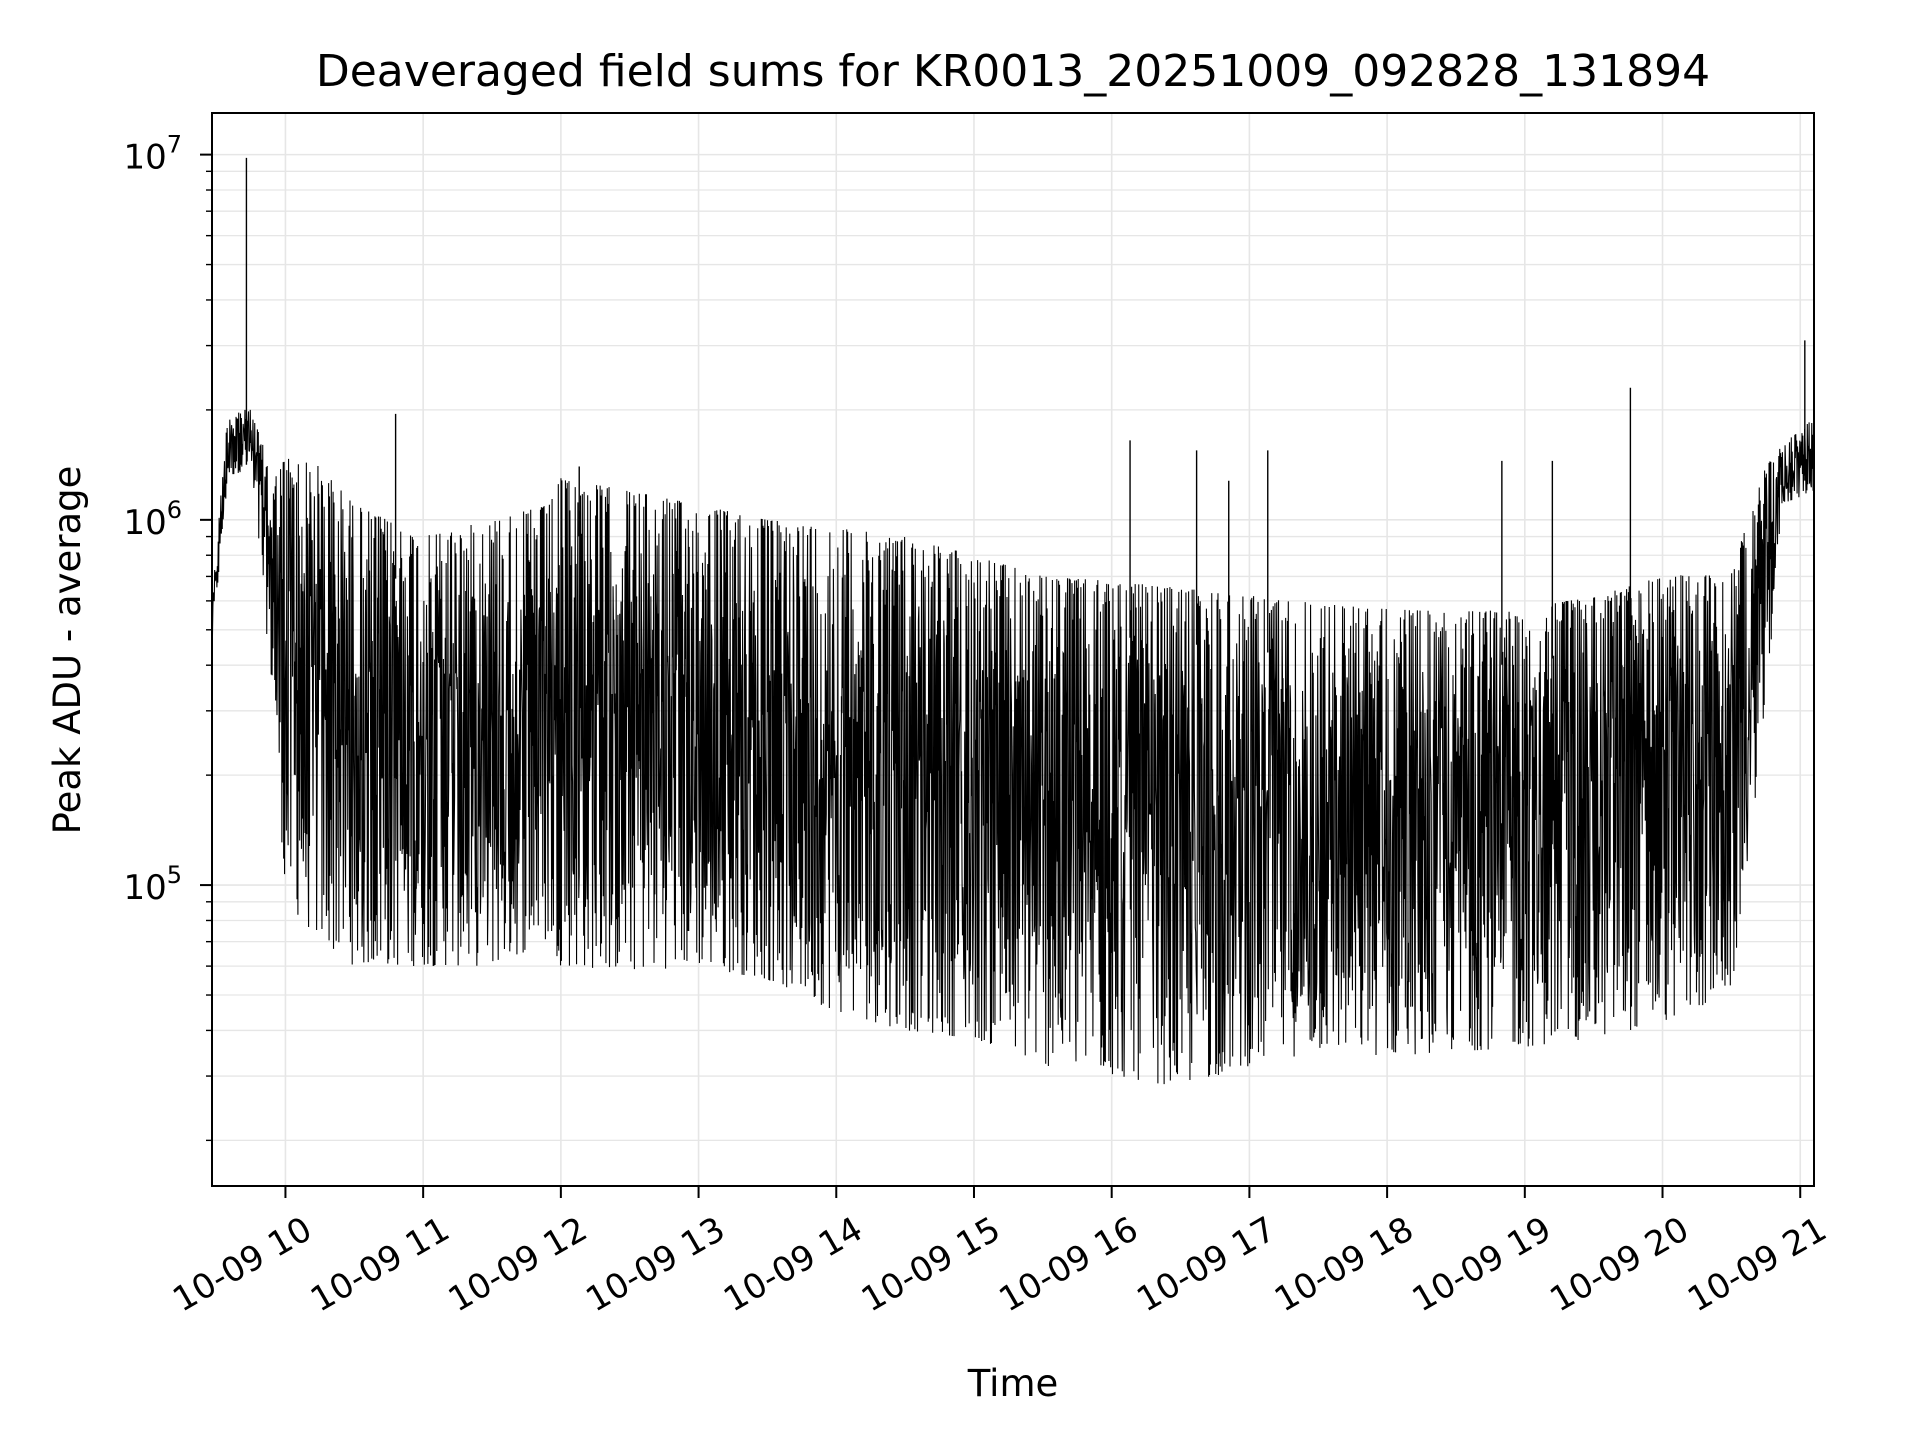 Image resolution: width=1920 pixels, height=1440 pixels. What do you see at coordinates (518, 1264) in the screenshot?
I see `x-tick-label: 10-09 12` at bounding box center [518, 1264].